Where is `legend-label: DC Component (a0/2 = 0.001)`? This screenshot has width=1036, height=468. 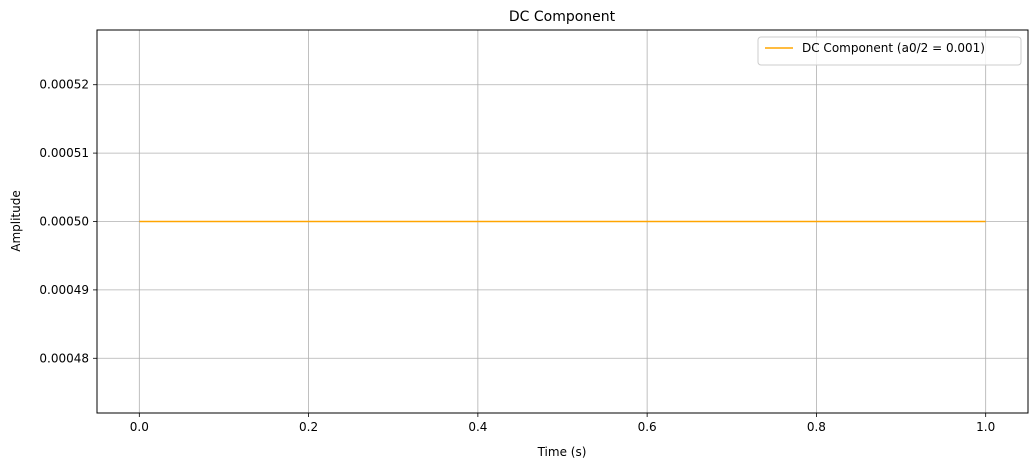 legend-label: DC Component (a0/2 = 0.001) is located at coordinates (893, 48).